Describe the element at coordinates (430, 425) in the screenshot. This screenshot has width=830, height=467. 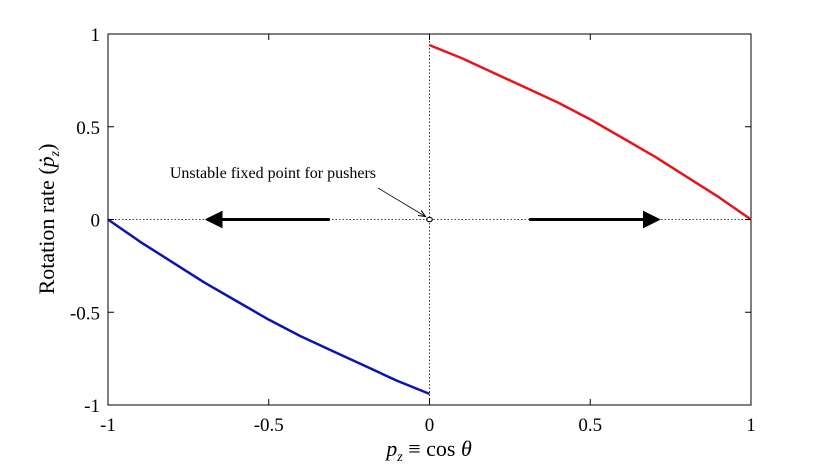
I see `x-tick-label: 0` at that location.